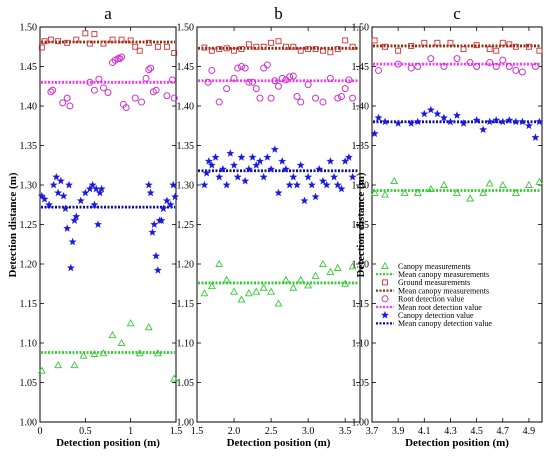 The image size is (550, 456). I want to click on x-tick-label: 1.5, so click(176, 431).